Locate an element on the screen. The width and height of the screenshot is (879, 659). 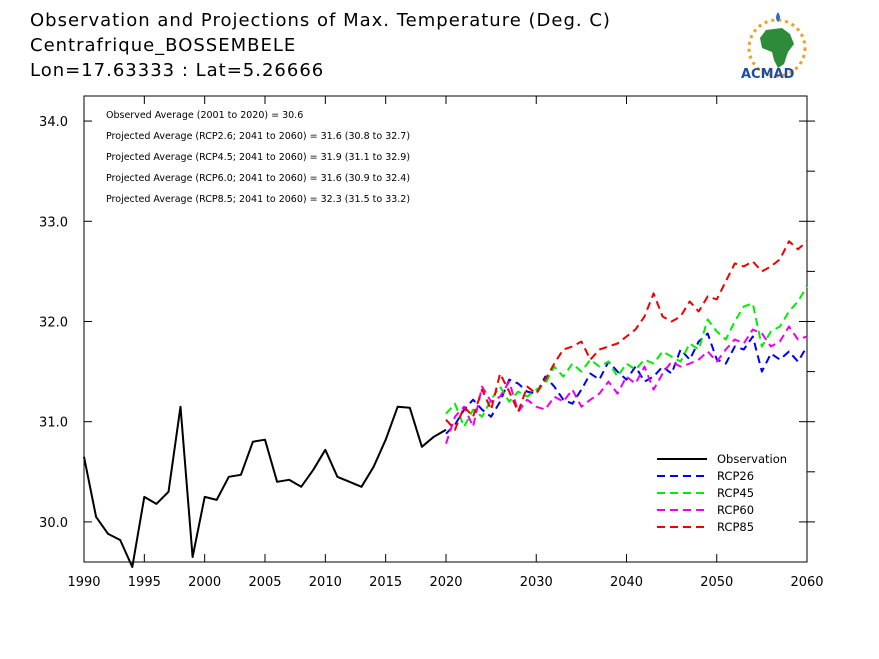
x-tick-label: 2015 is located at coordinates (385, 582).